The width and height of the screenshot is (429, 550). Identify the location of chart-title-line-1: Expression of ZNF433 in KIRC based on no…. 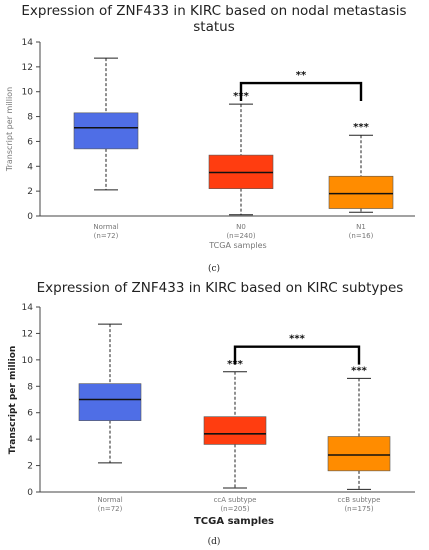
(213, 11).